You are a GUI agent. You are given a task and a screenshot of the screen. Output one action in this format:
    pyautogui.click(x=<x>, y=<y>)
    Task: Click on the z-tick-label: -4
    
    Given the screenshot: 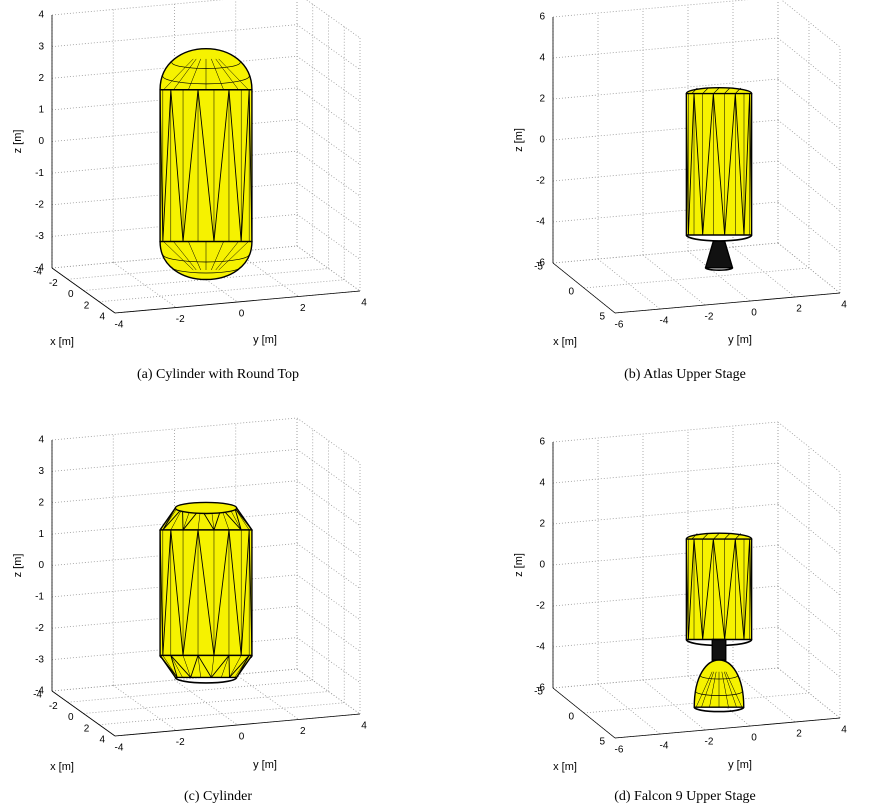 What is the action you would take?
    pyautogui.click(x=39, y=691)
    